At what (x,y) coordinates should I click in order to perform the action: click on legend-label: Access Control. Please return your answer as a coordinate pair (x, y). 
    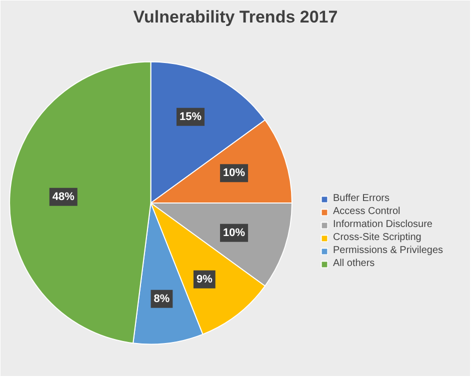
    Looking at the image, I should click on (366, 211).